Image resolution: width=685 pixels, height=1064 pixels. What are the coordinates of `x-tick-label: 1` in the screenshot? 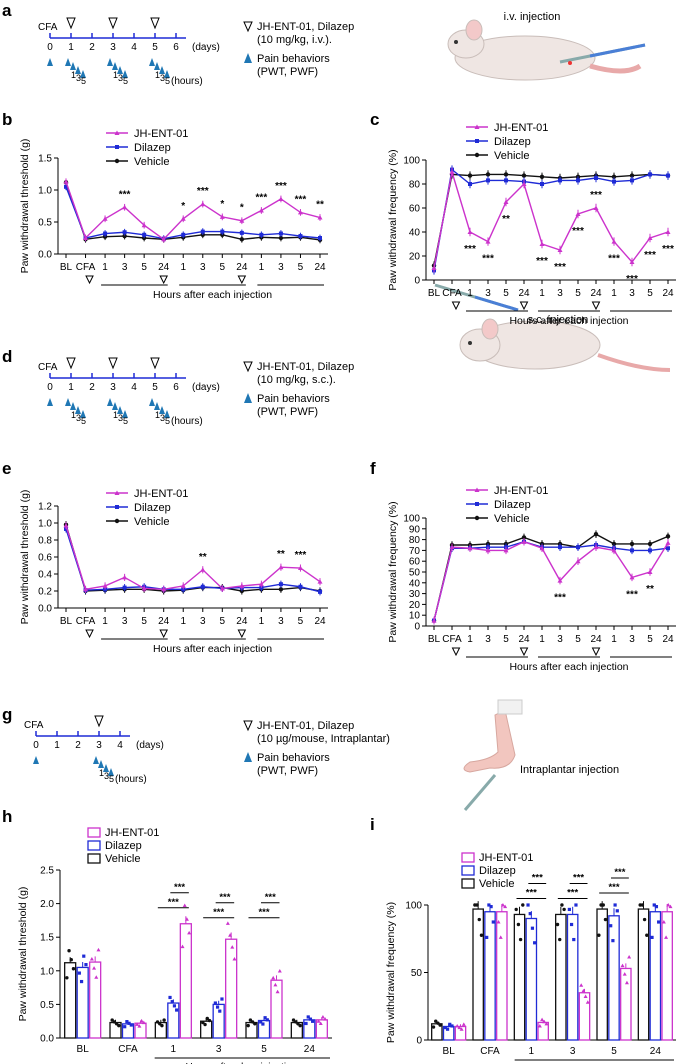 It's located at (262, 621).